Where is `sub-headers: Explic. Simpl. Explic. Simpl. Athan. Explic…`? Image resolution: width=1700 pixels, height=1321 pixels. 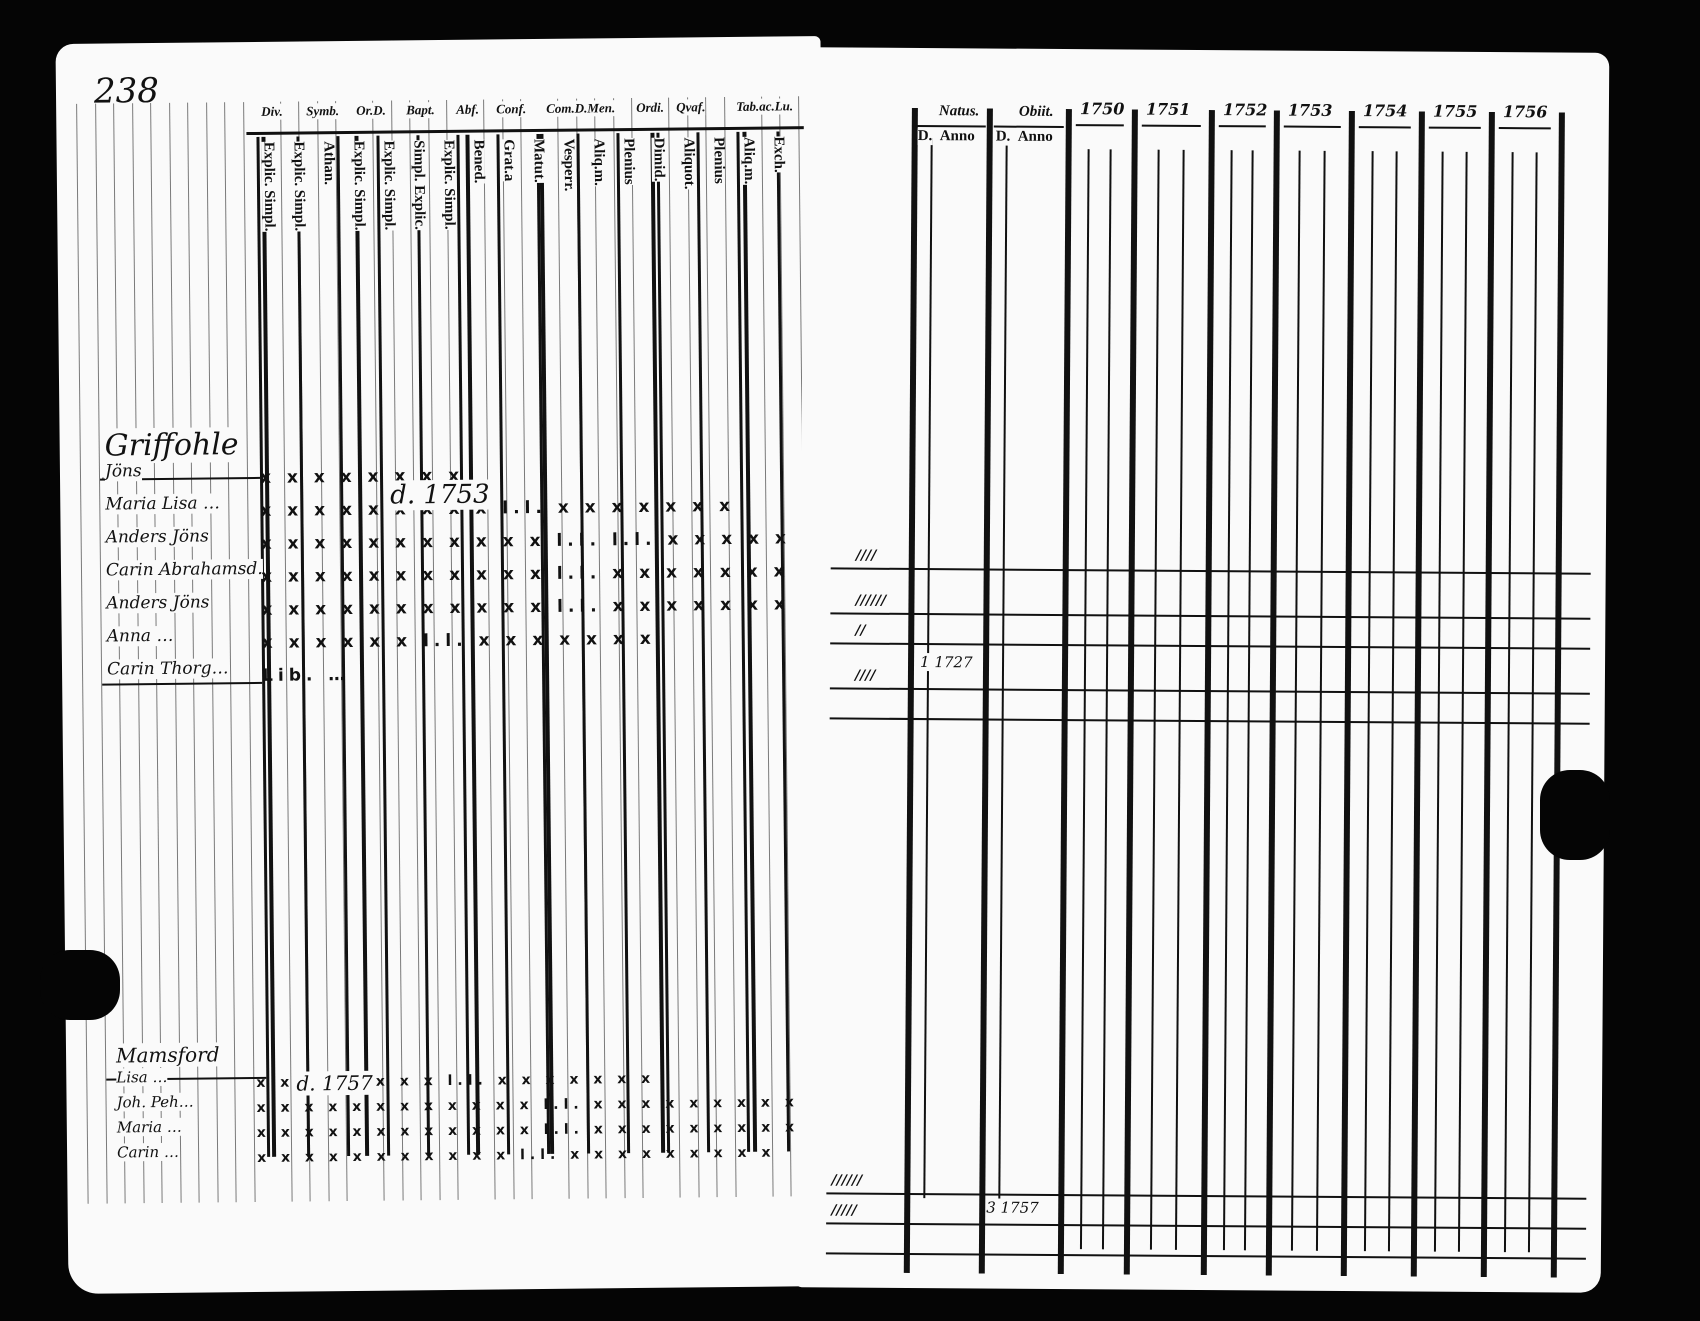 sub-headers: Explic. Simpl. Explic. Simpl. Athan. Explic… is located at coordinates (437, 133).